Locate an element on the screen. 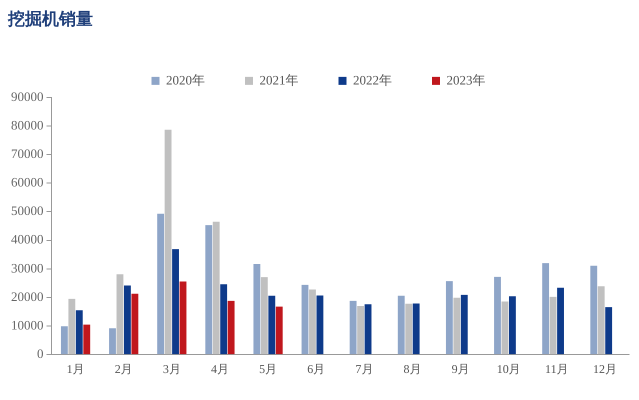 The width and height of the screenshot is (639, 400). y-tick-label: 10000 is located at coordinates (27, 324).